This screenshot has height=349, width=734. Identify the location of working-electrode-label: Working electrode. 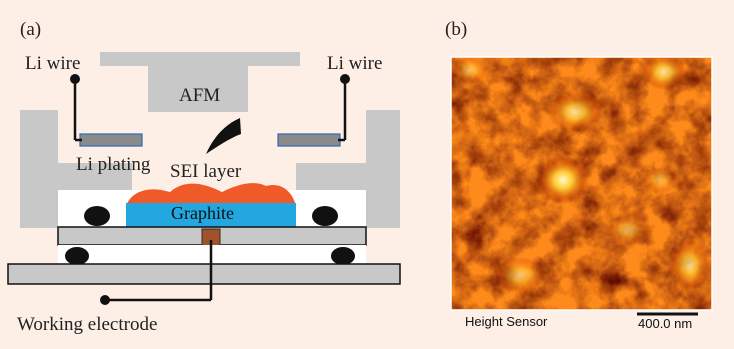
(87, 324).